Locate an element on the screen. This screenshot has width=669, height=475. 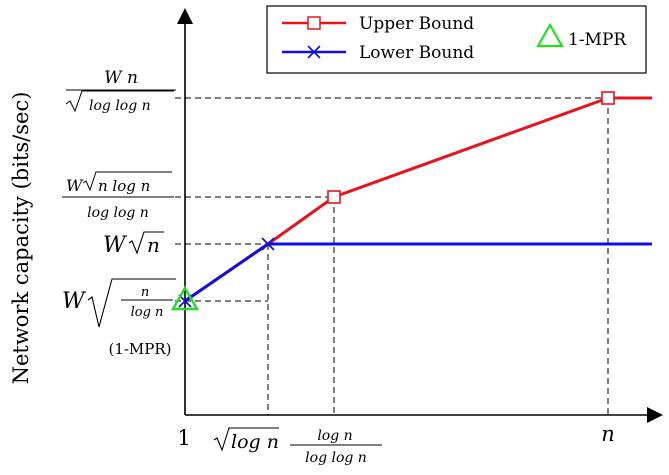
svg-text: n log n is located at coordinates (124, 186).